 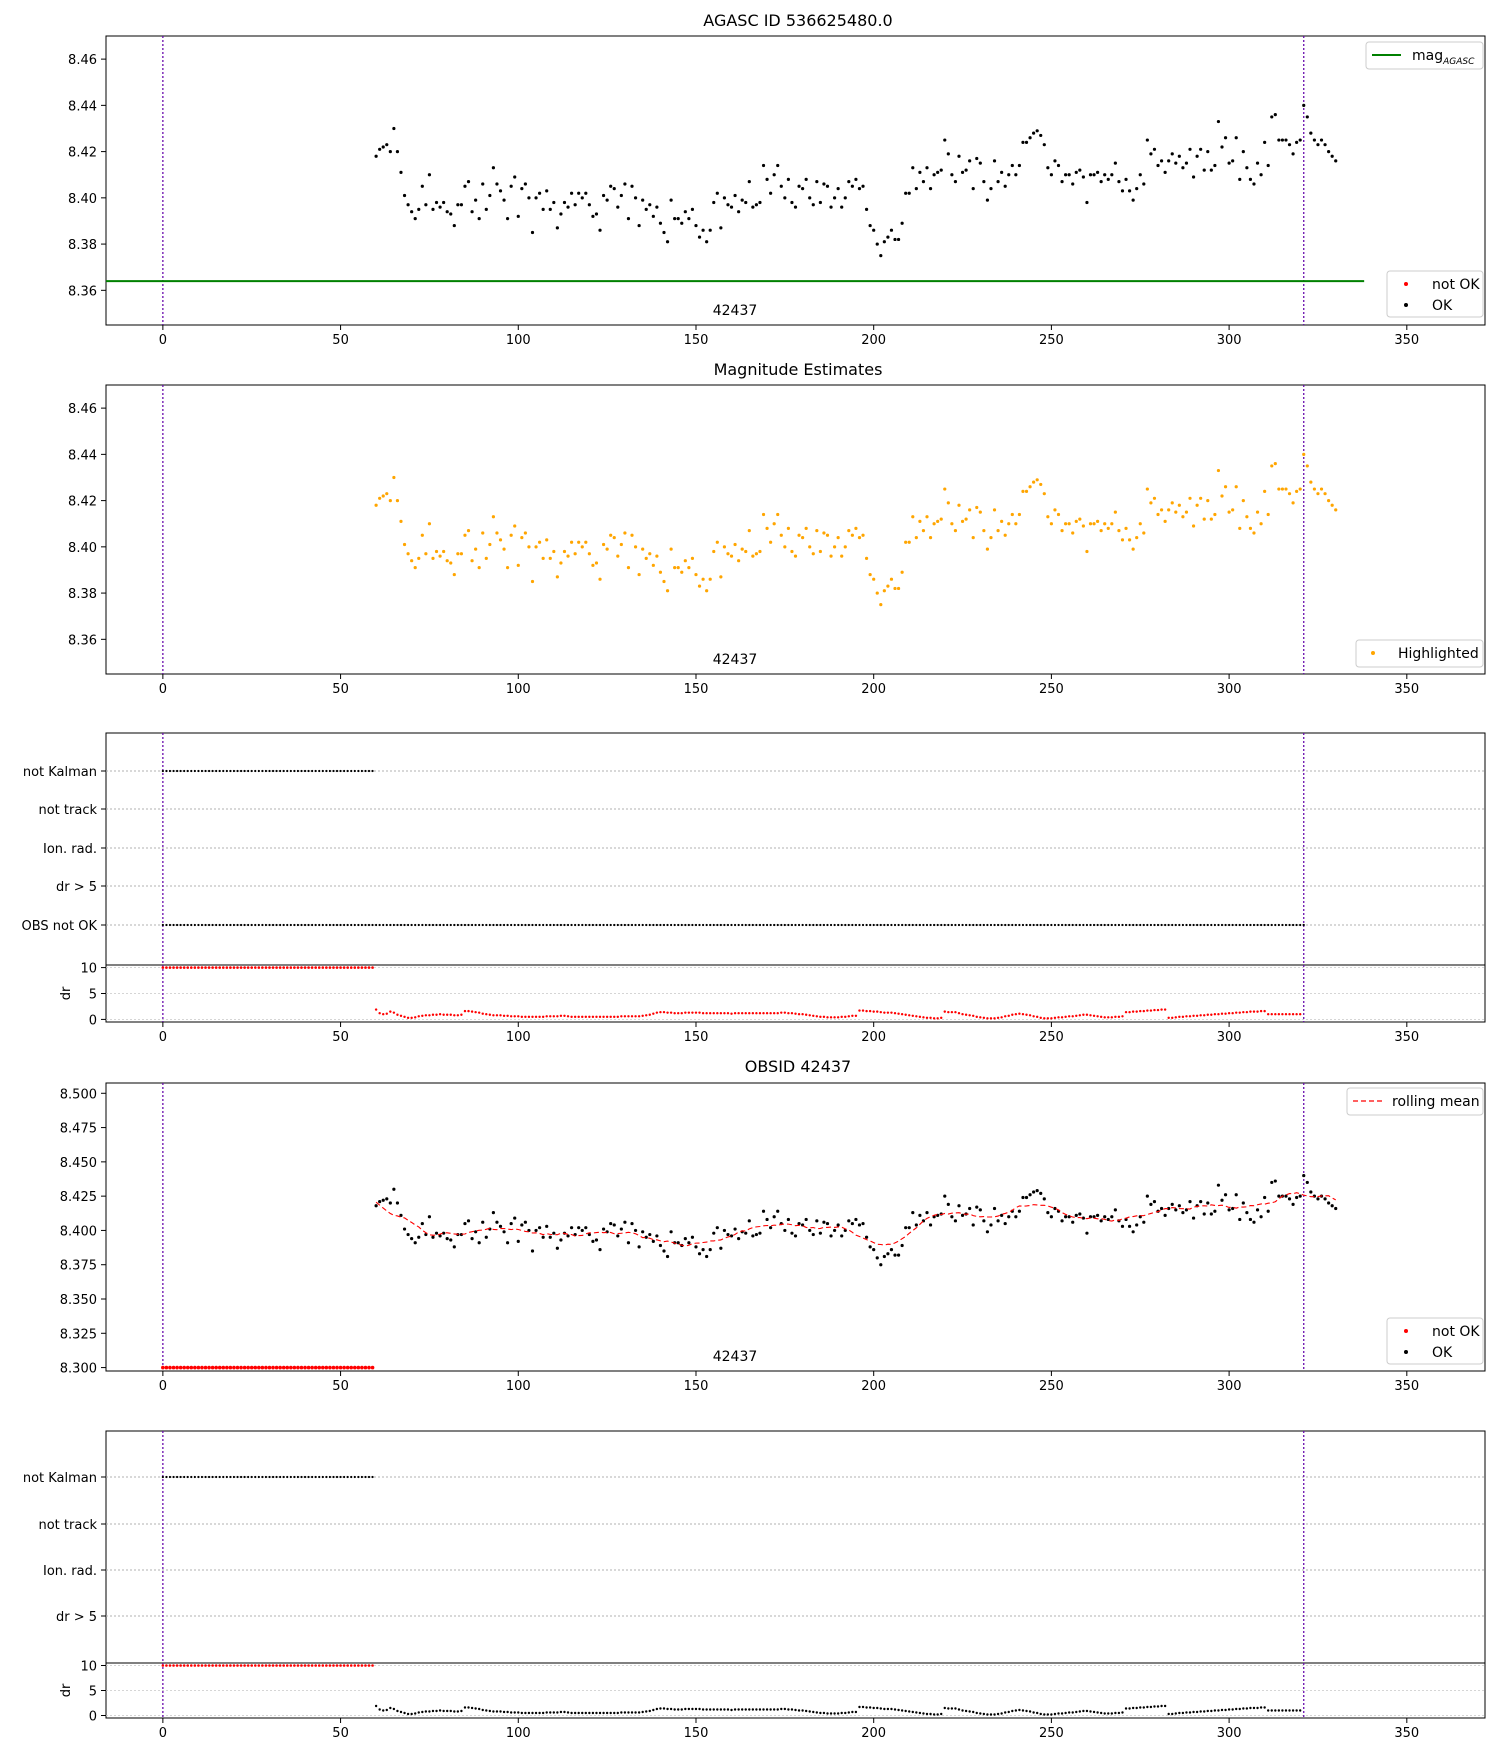 I want to click on y-tick-label: 10, so click(x=88, y=969).